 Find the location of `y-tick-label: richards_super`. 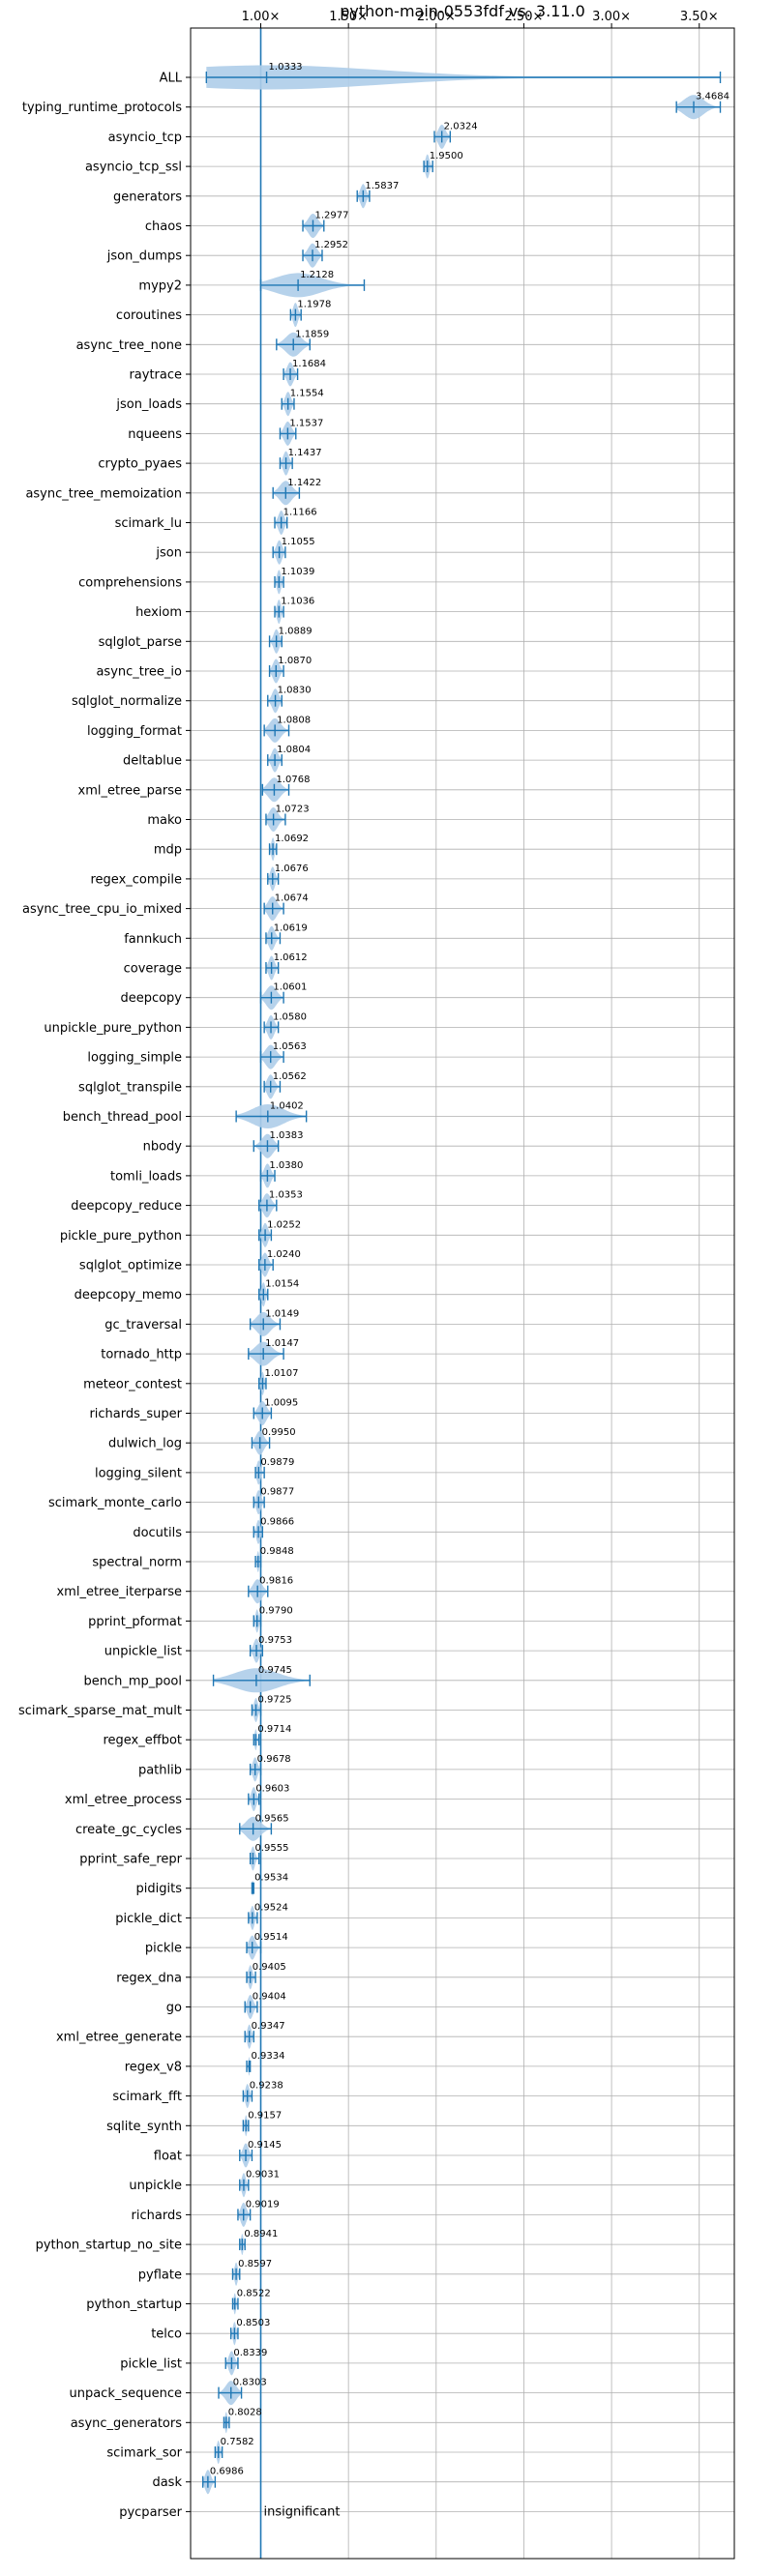

y-tick-label: richards_super is located at coordinates (135, 1414).